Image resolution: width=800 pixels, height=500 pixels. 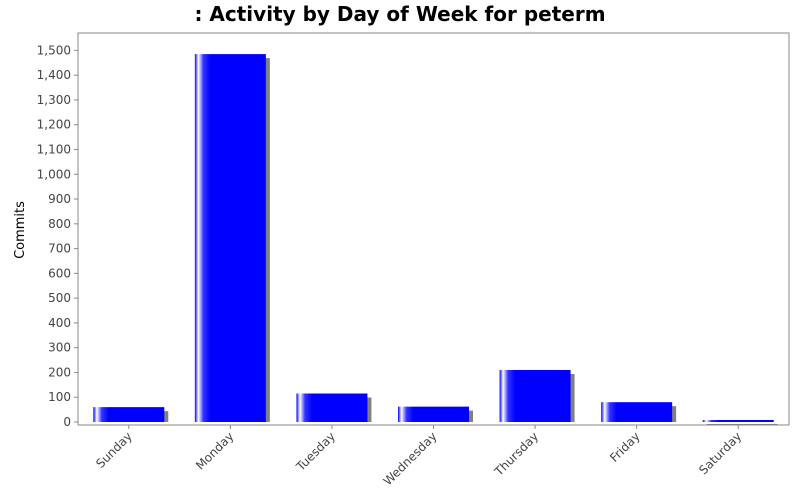 What do you see at coordinates (399, 14) in the screenshot?
I see `chart-title: : Activity by Day of Week for peterm` at bounding box center [399, 14].